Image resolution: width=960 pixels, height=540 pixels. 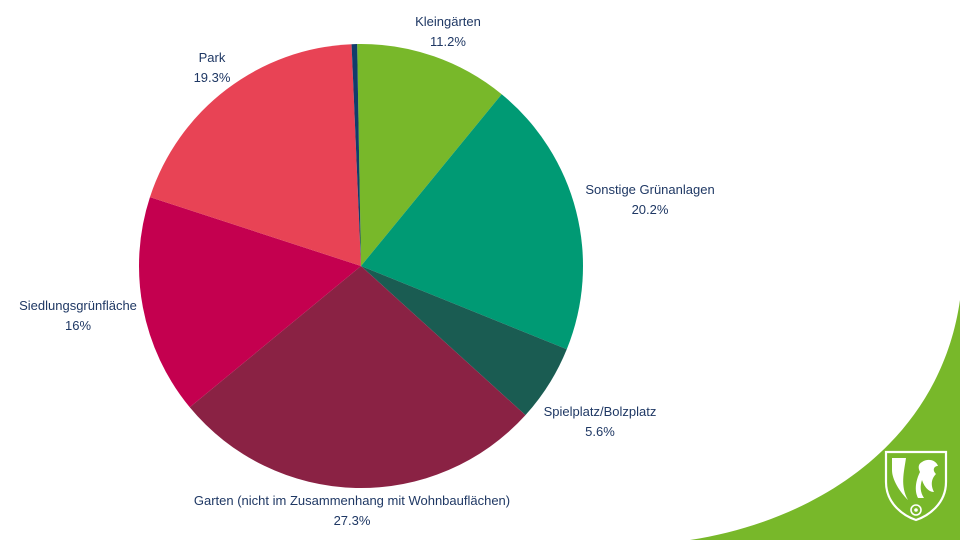 What do you see at coordinates (650, 209) in the screenshot?
I see `slice-value-label: 20.2%` at bounding box center [650, 209].